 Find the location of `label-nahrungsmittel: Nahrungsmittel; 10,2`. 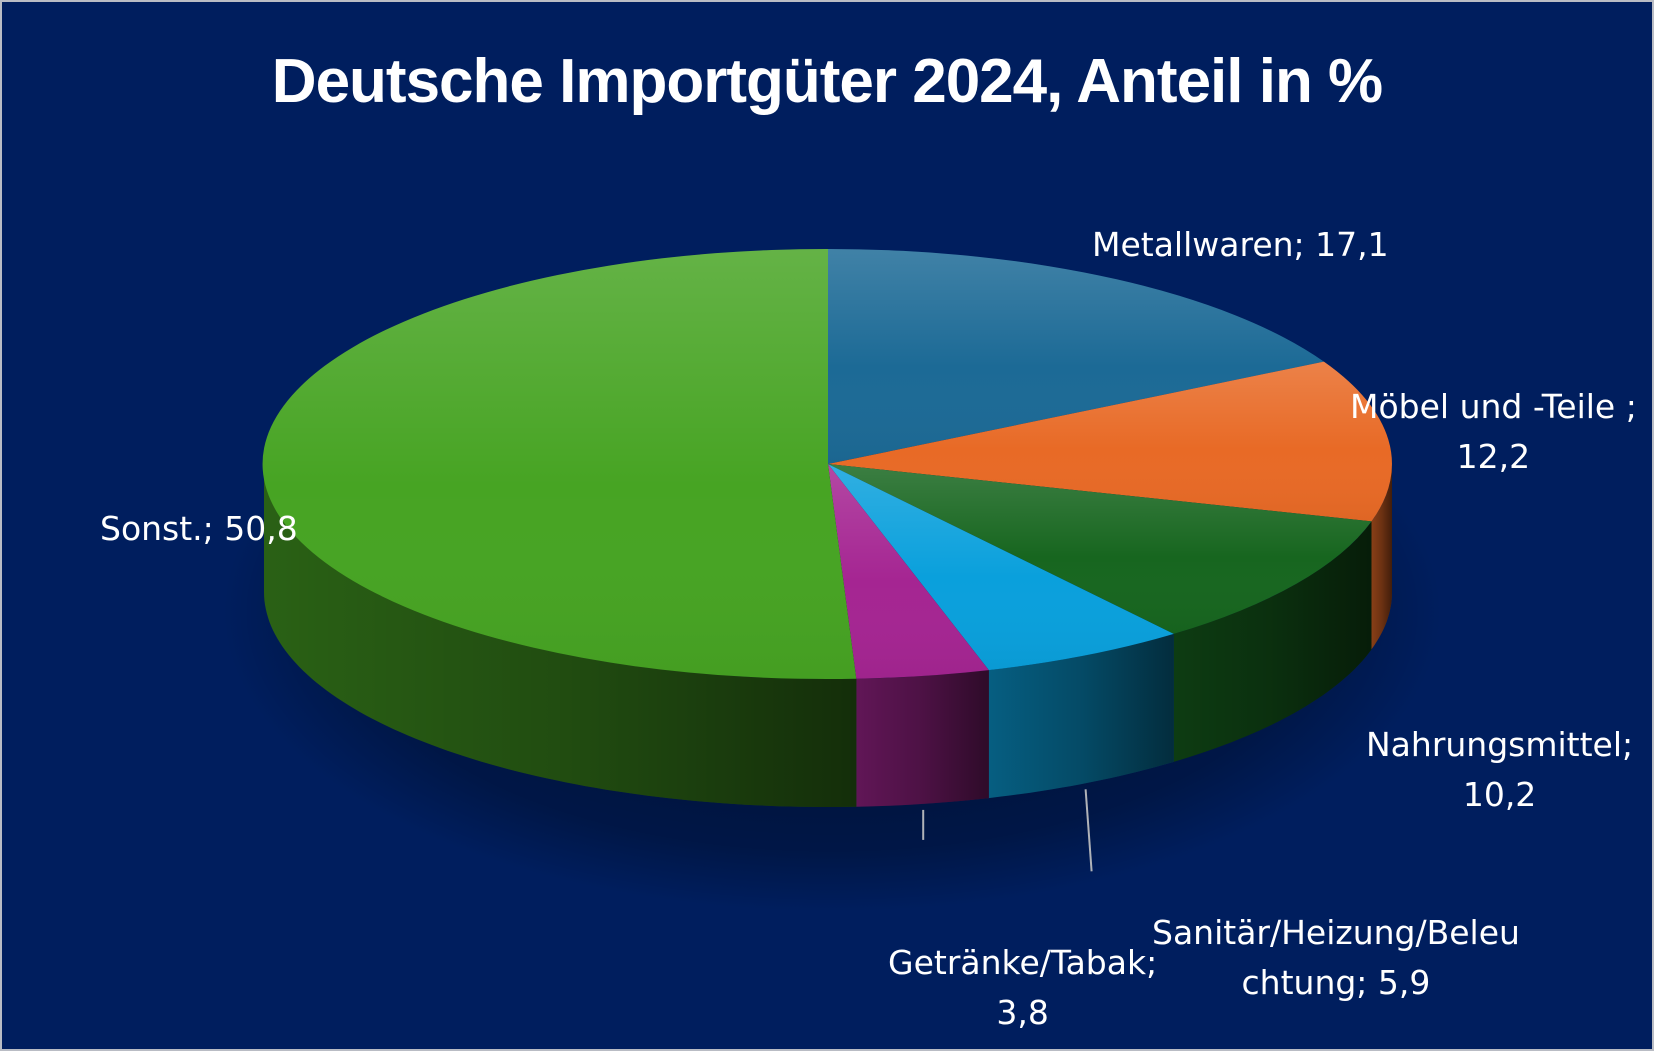

label-nahrungsmittel: Nahrungsmittel; 10,2 is located at coordinates (1499, 770).